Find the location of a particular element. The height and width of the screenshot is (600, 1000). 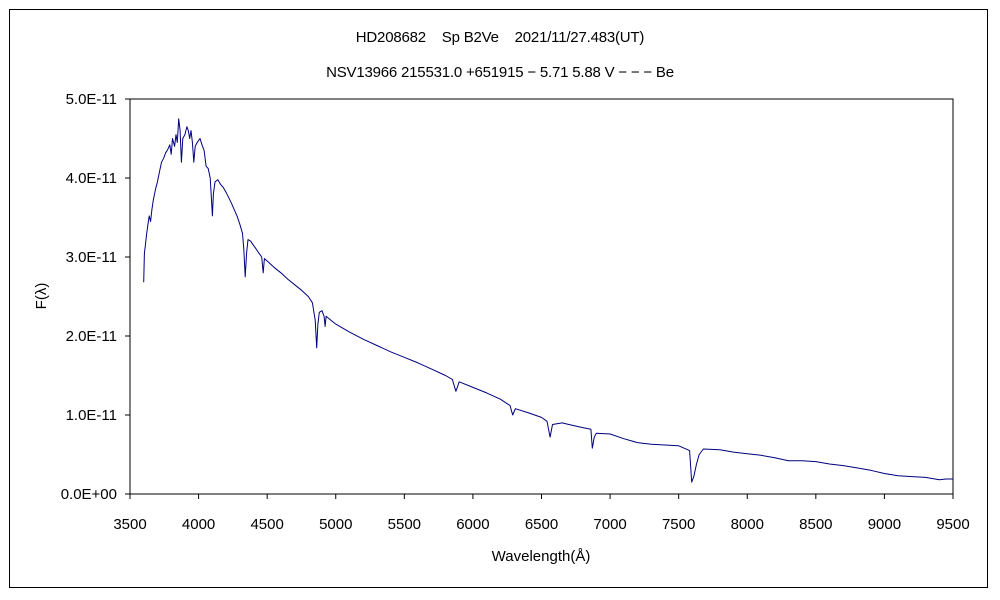

y-axis-label: F(λ) is located at coordinates (41, 296).